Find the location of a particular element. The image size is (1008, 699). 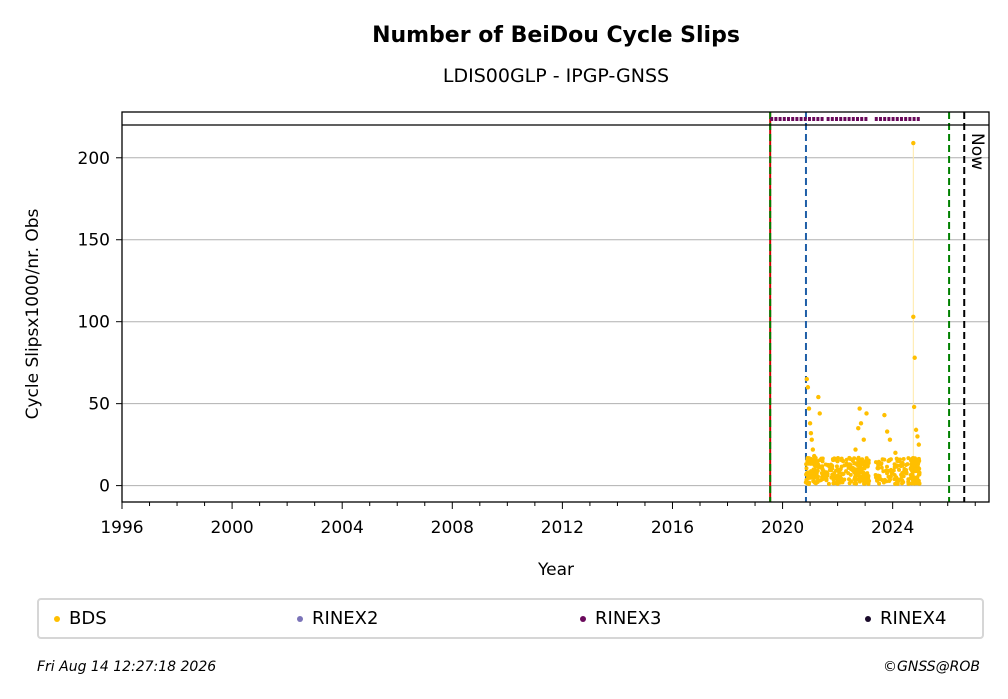

legend-marker-bds is located at coordinates (57, 618).